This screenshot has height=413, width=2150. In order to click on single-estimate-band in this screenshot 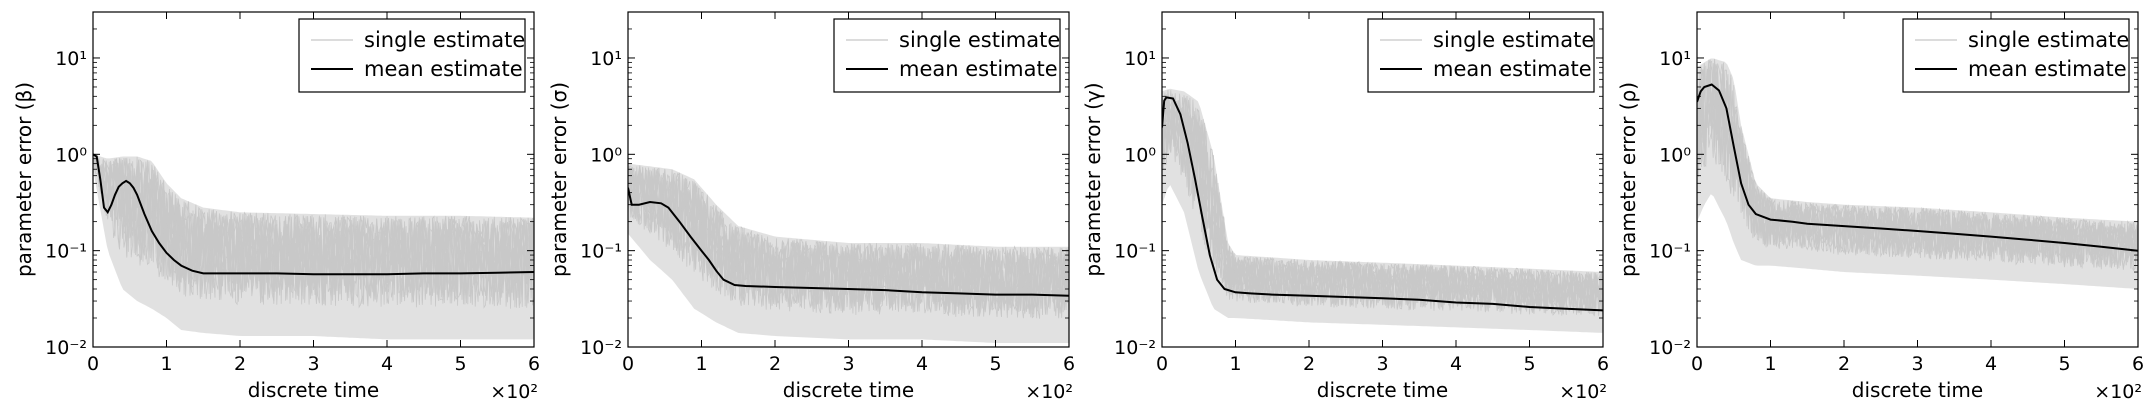, I will do `click(313, 247)`.